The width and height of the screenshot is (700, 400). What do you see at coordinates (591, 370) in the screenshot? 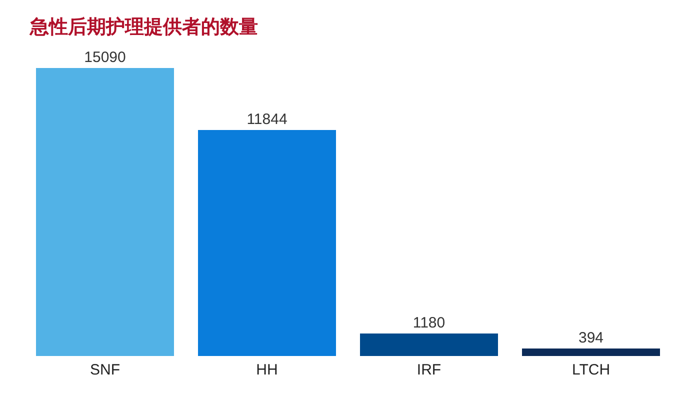
I see `x-tick-label: LTCH` at bounding box center [591, 370].